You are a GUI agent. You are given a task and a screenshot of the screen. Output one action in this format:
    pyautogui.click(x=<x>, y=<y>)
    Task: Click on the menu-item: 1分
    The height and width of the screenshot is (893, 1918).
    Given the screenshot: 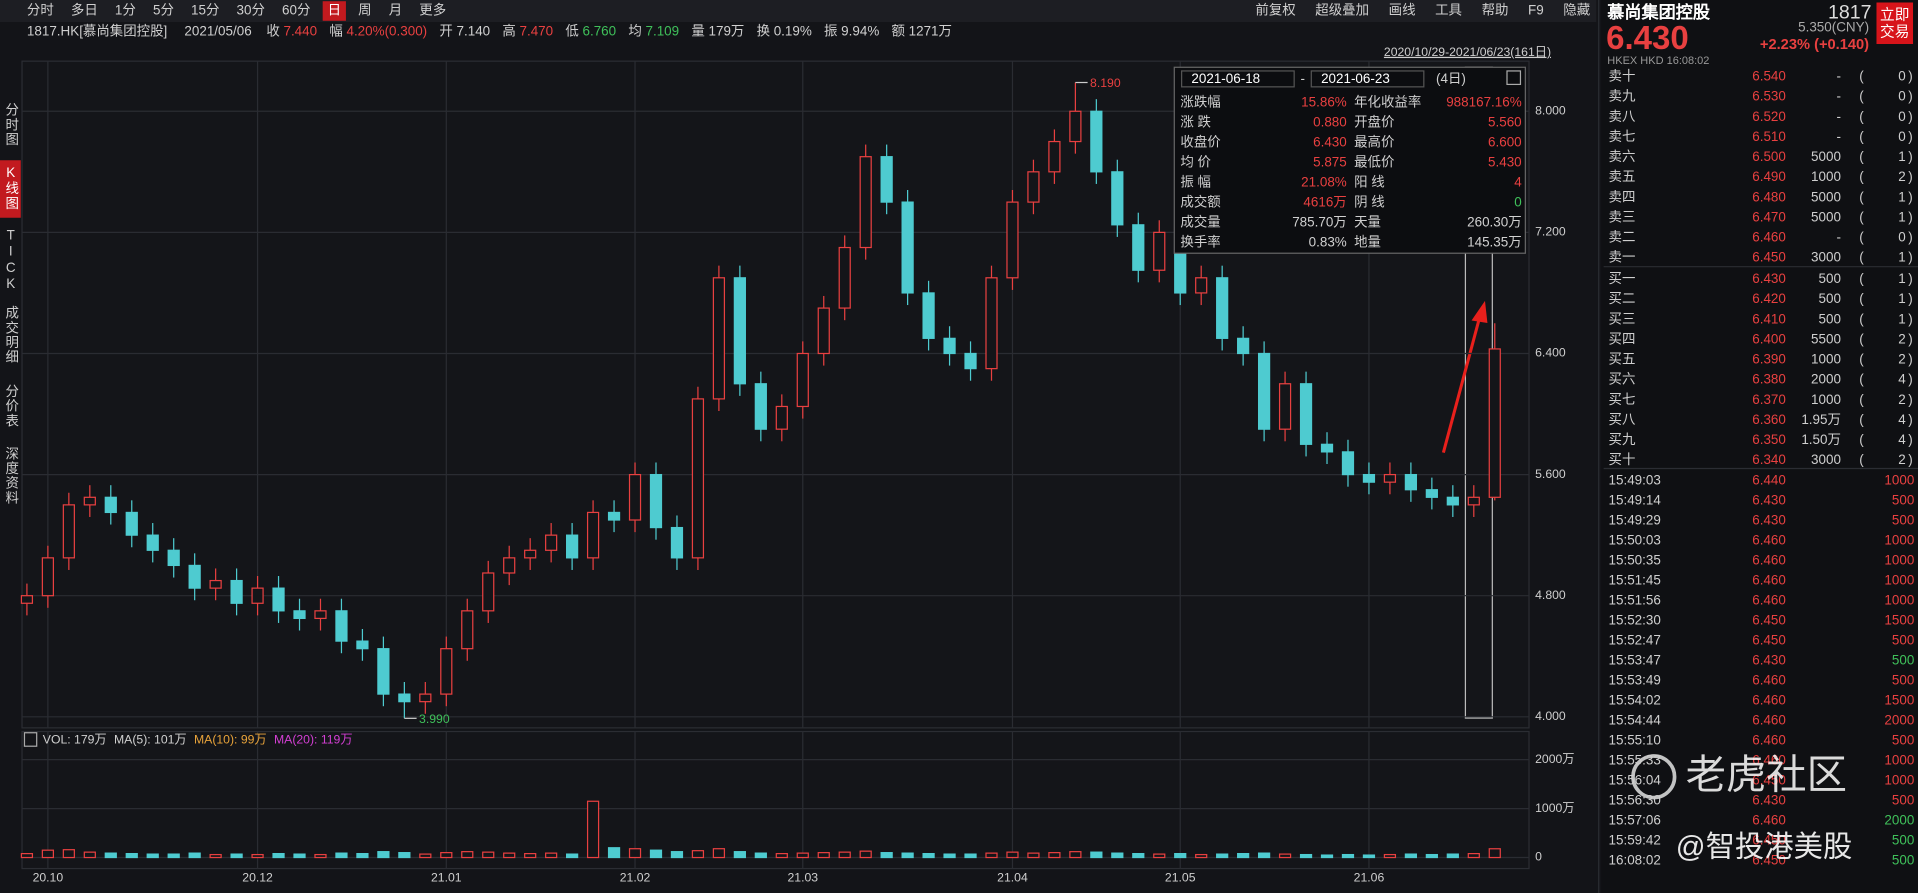 What is the action you would take?
    pyautogui.click(x=125, y=10)
    